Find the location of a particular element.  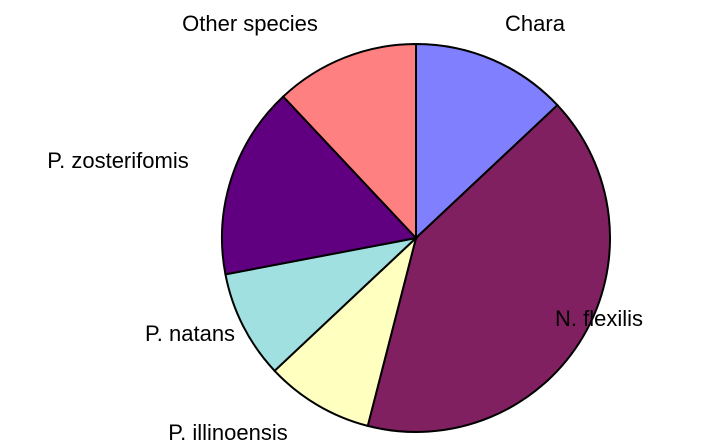

slice-label: P. natans is located at coordinates (190, 333).